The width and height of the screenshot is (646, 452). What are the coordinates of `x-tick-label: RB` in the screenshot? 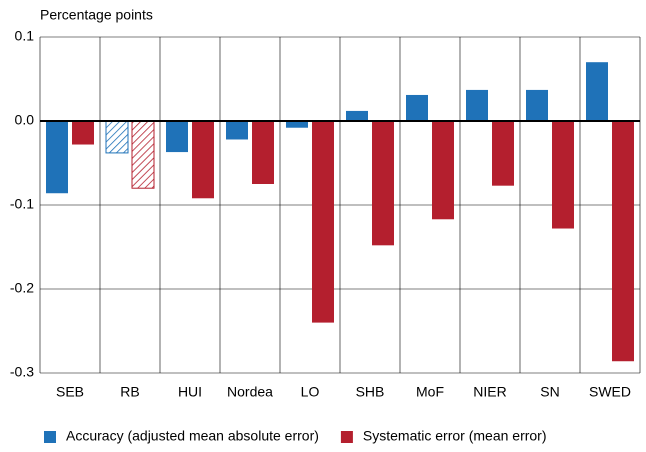 It's located at (129, 392).